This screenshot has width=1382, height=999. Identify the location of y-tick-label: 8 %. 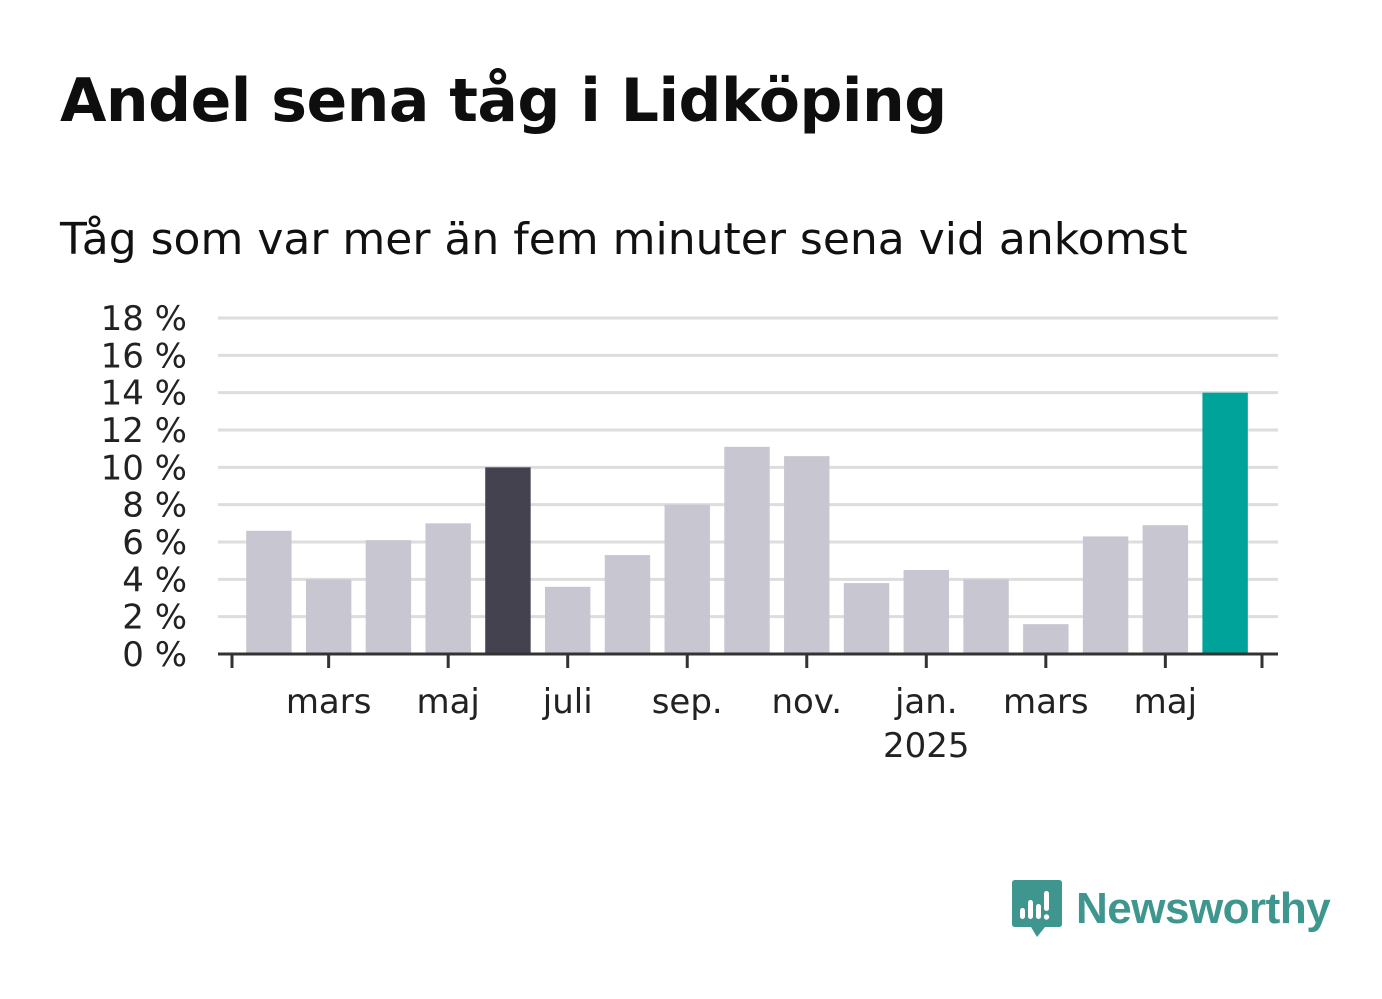
(154, 506).